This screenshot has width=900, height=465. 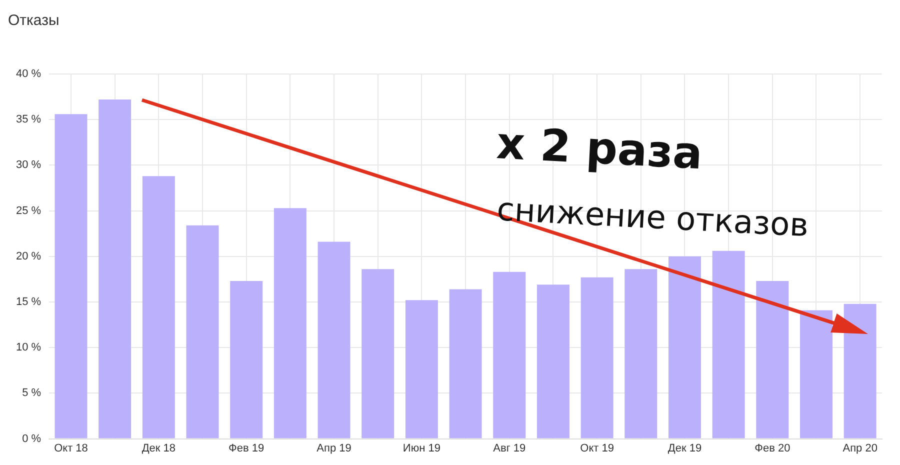 What do you see at coordinates (772, 448) in the screenshot?
I see `x-tick-label: Фев 20` at bounding box center [772, 448].